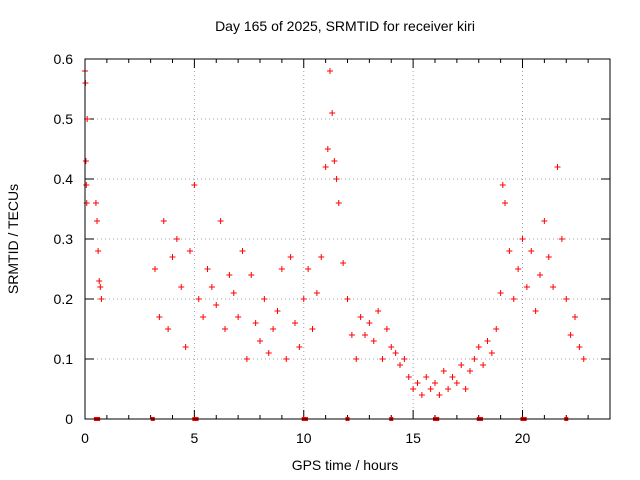  Describe the element at coordinates (413, 438) in the screenshot. I see `x-tick-label: 15` at that location.